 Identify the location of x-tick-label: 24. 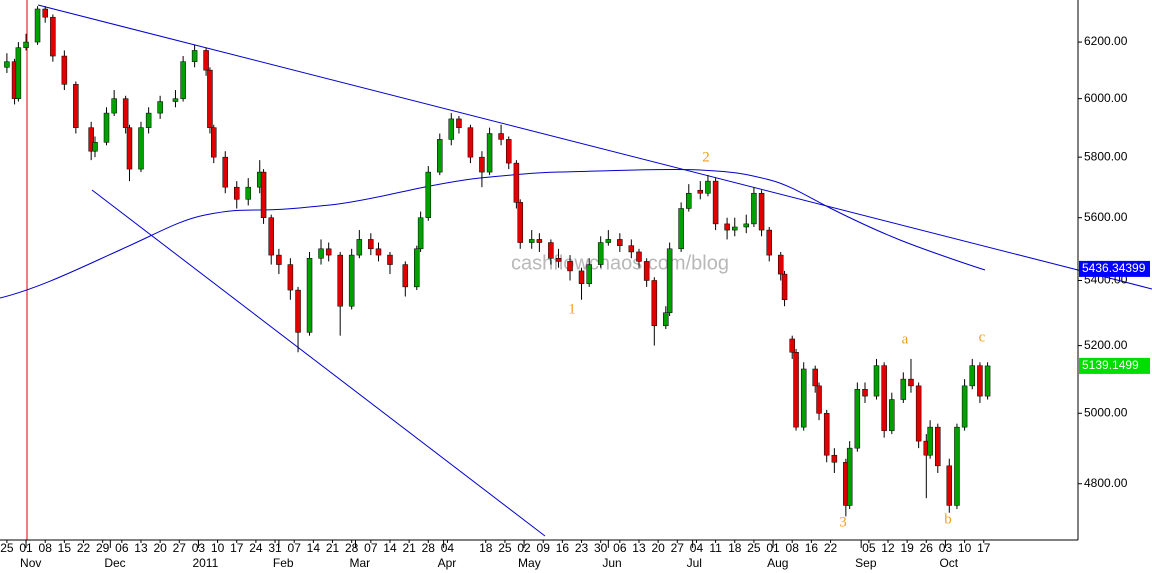
(256, 548).